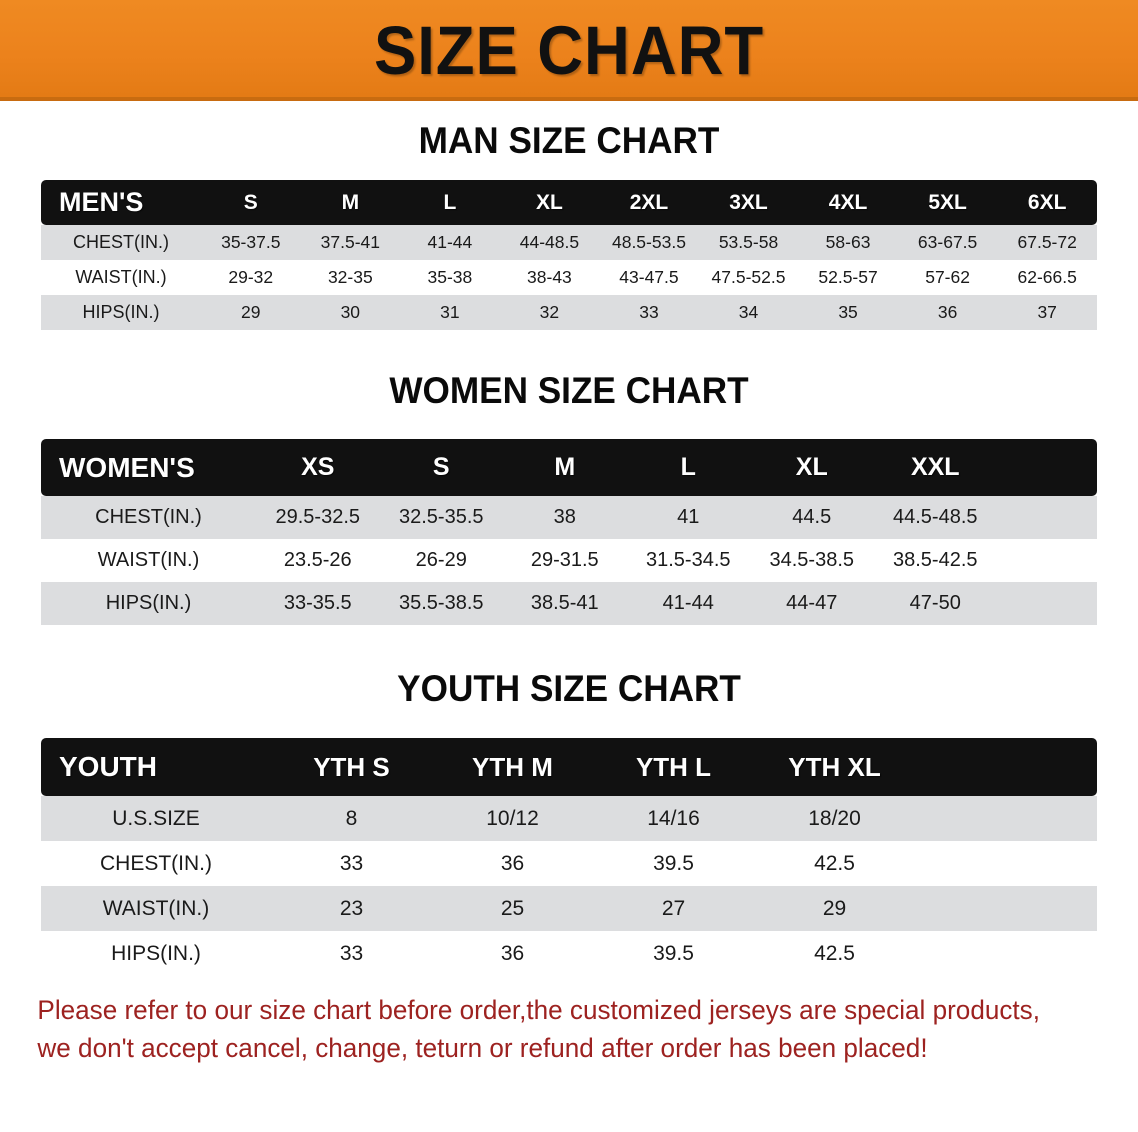  Describe the element at coordinates (549, 242) in the screenshot. I see `cell: 44-48.5` at that location.